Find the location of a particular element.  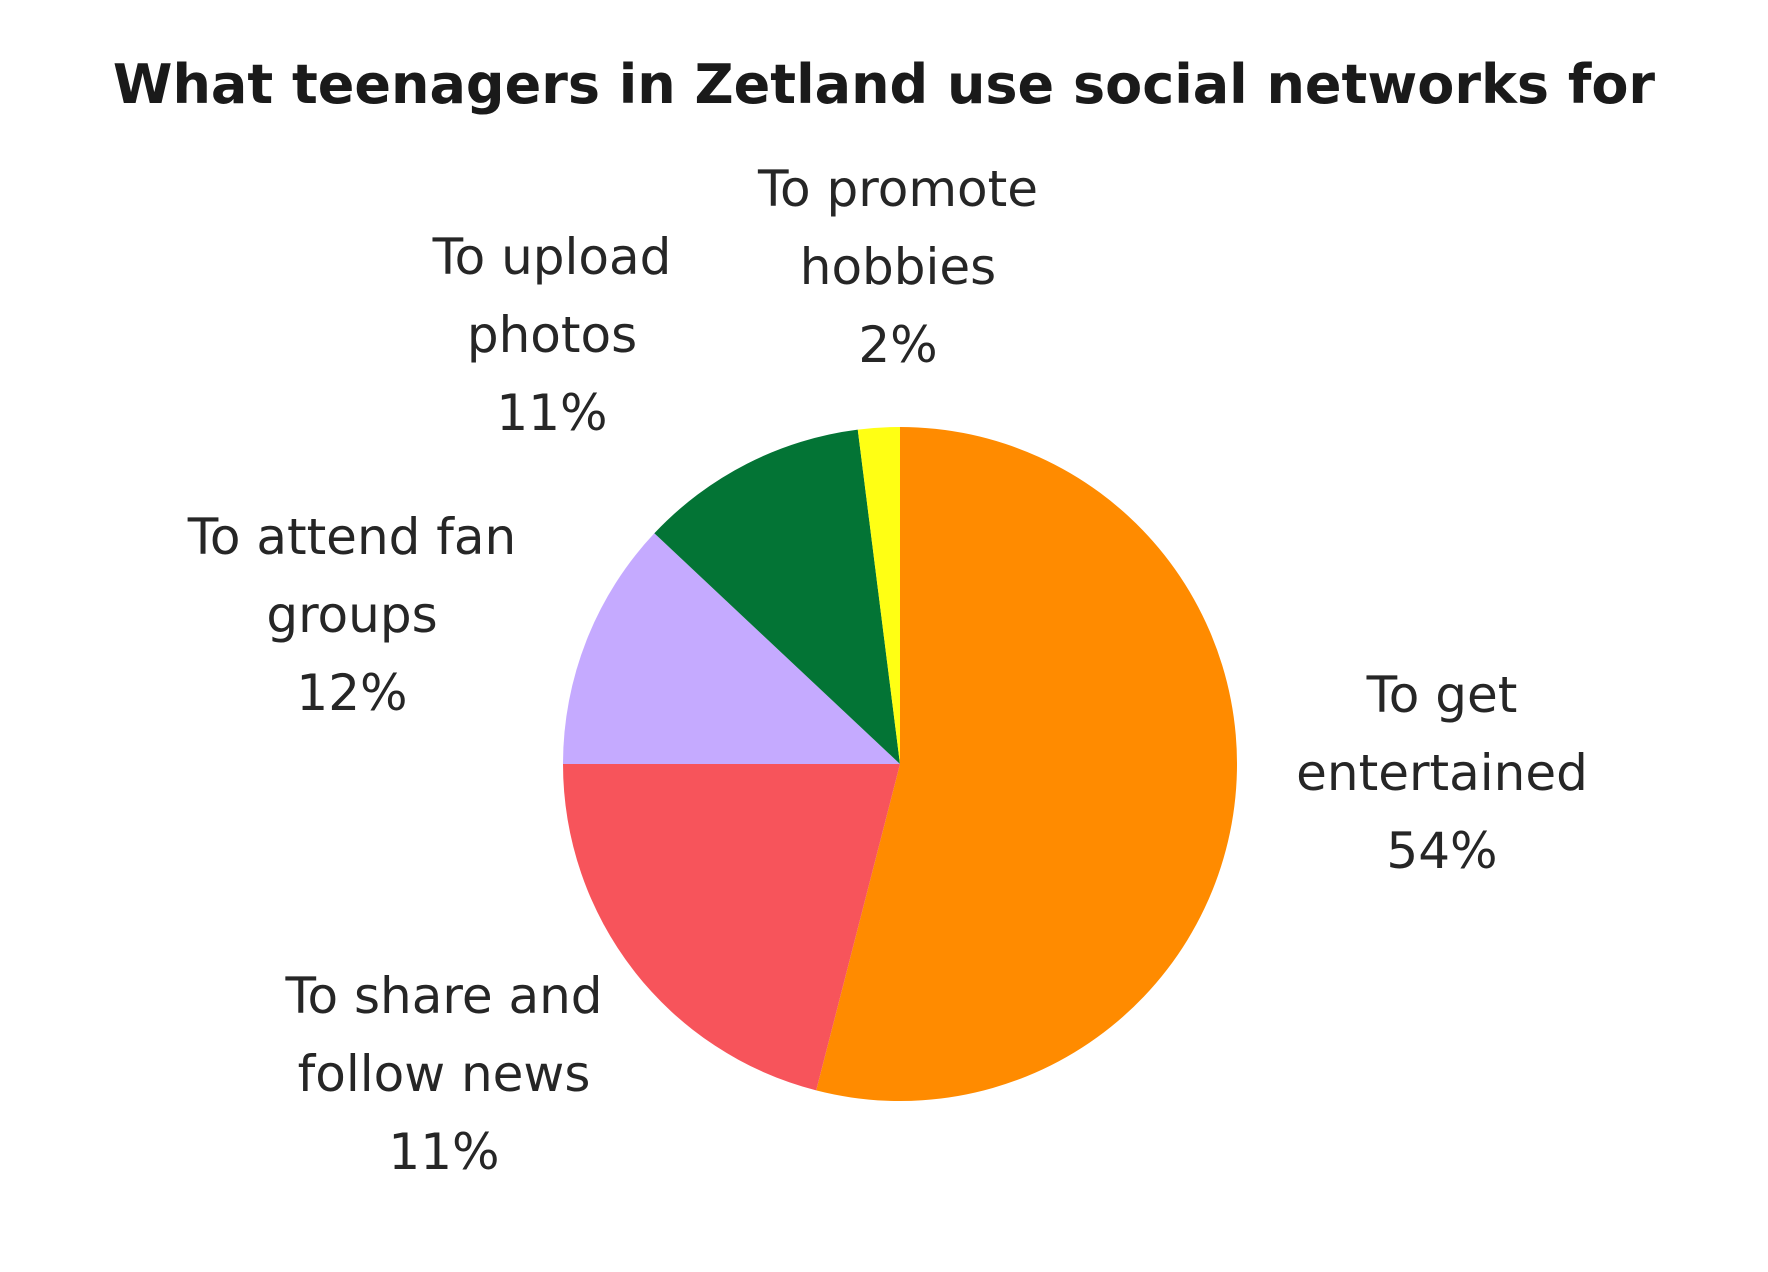

slice-percent-label: 2% is located at coordinates (897, 345).